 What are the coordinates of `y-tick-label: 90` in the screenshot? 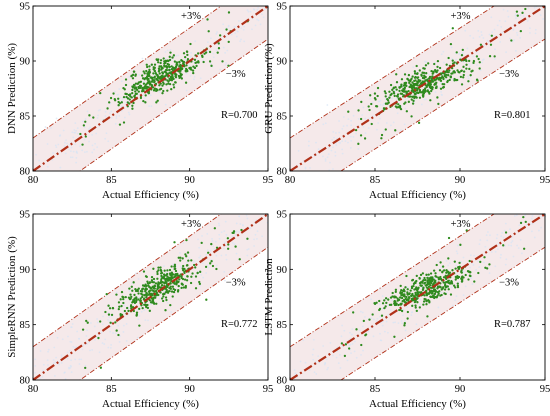 It's located at (25, 270).